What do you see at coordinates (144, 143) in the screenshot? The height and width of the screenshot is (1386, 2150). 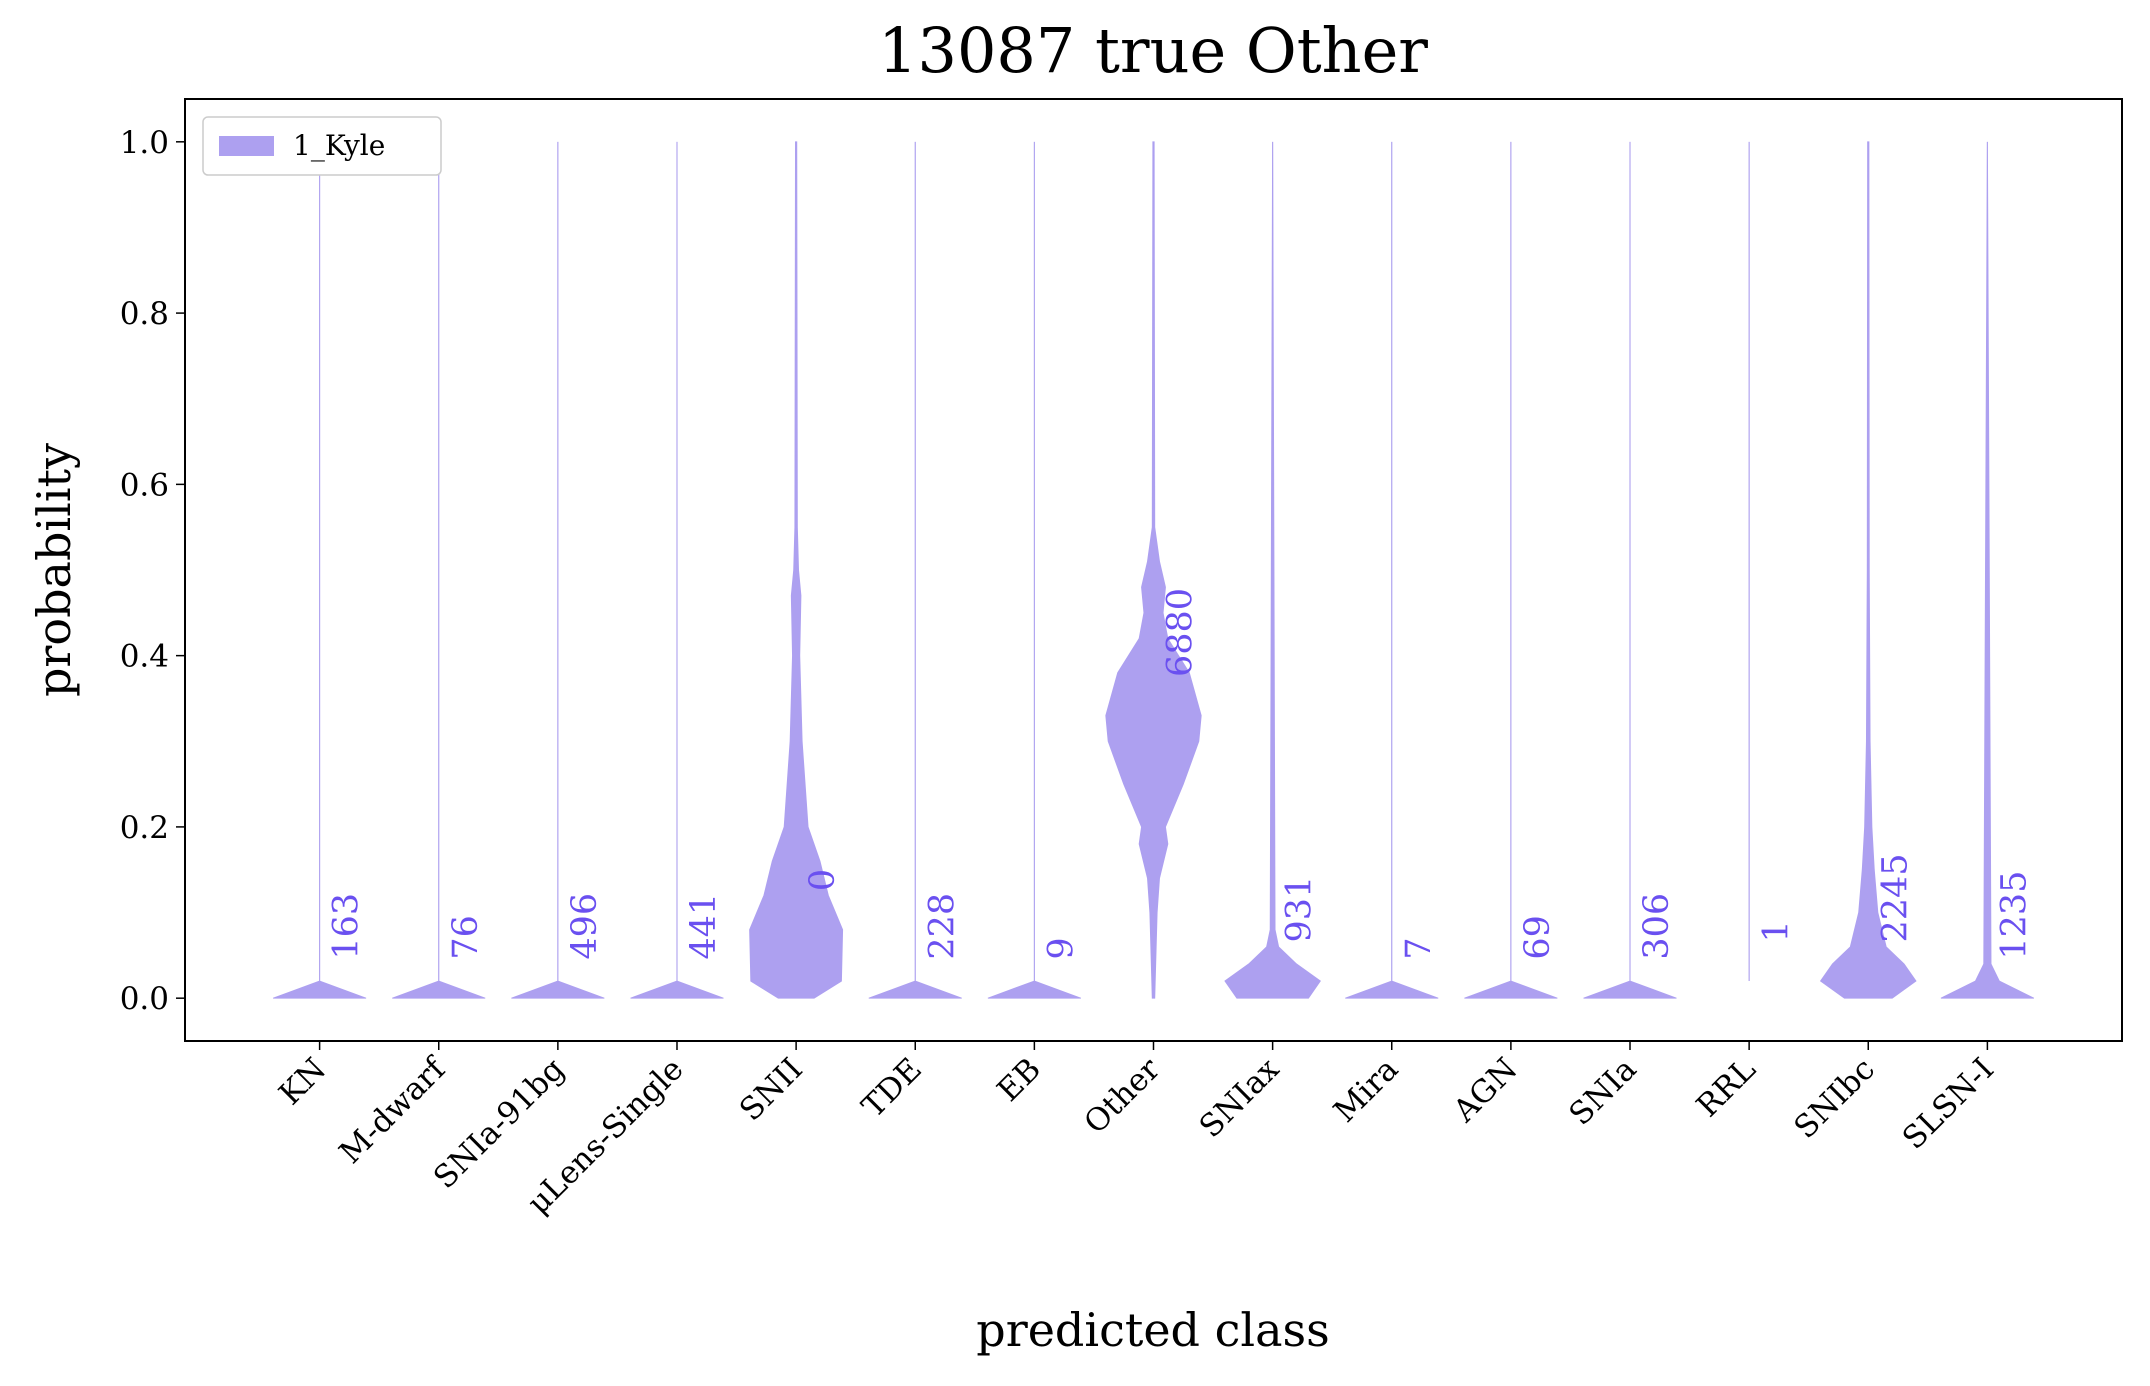 I see `y-tick-label: 1.0` at bounding box center [144, 143].